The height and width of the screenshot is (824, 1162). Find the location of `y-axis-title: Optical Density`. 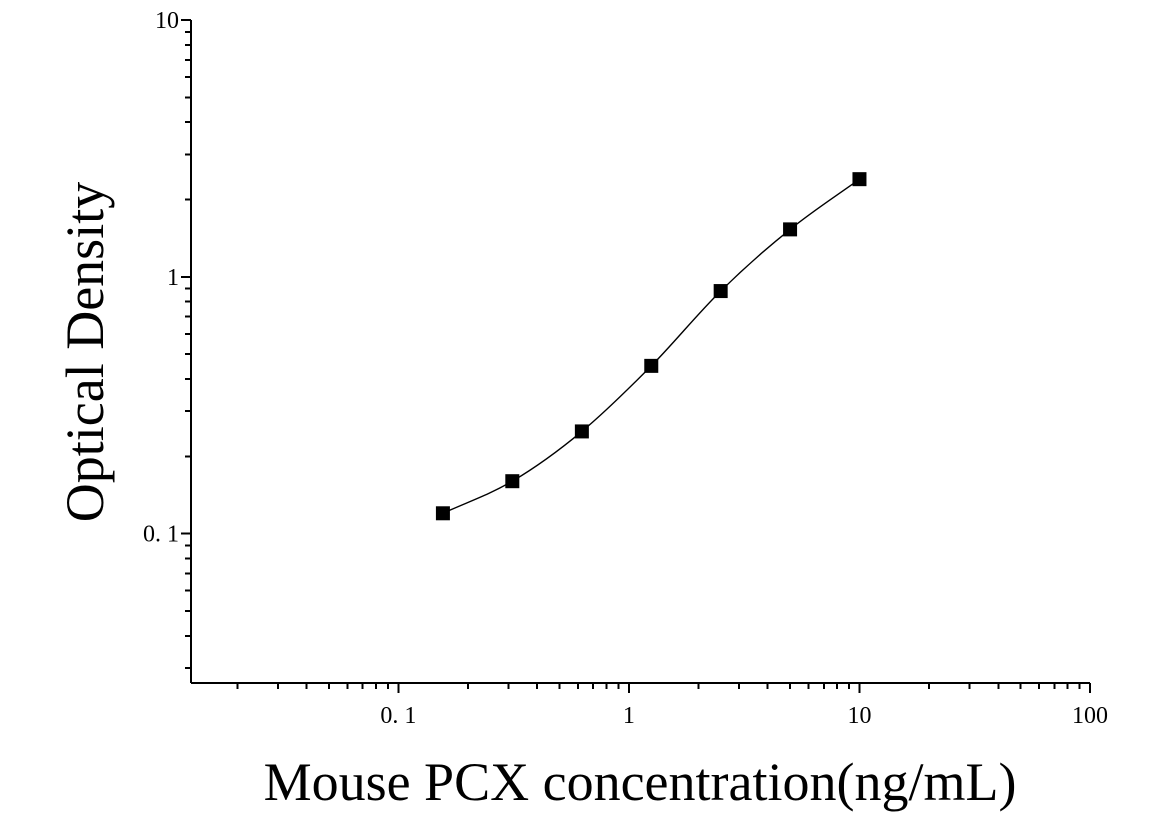

y-axis-title: Optical Density is located at coordinates (85, 352).